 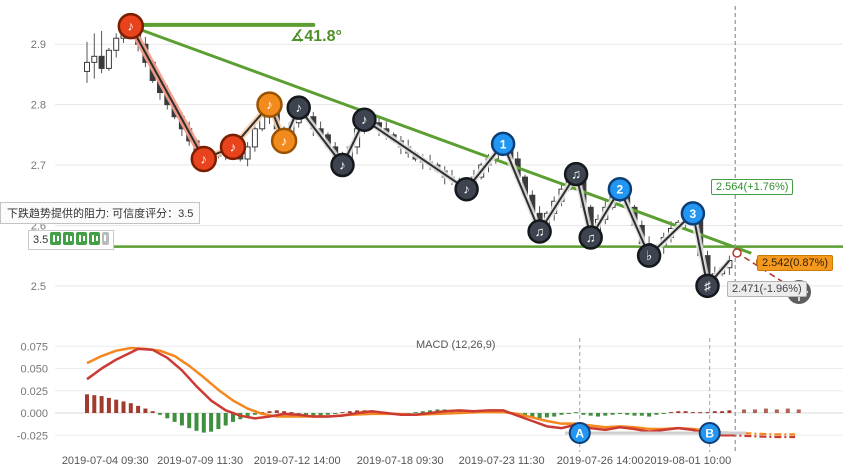 What do you see at coordinates (795, 263) in the screenshot?
I see `current-price-tag: 2.542(0.87%)` at bounding box center [795, 263].